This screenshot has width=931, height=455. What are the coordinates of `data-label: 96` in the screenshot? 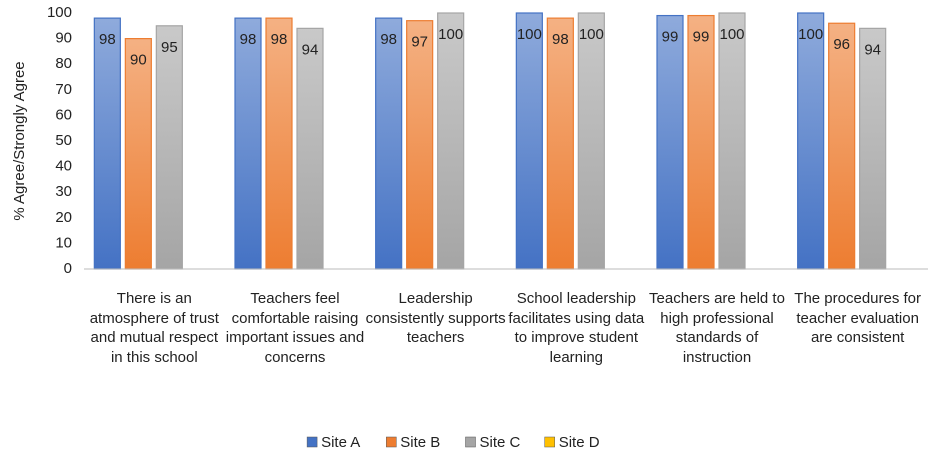 It's located at (841, 44).